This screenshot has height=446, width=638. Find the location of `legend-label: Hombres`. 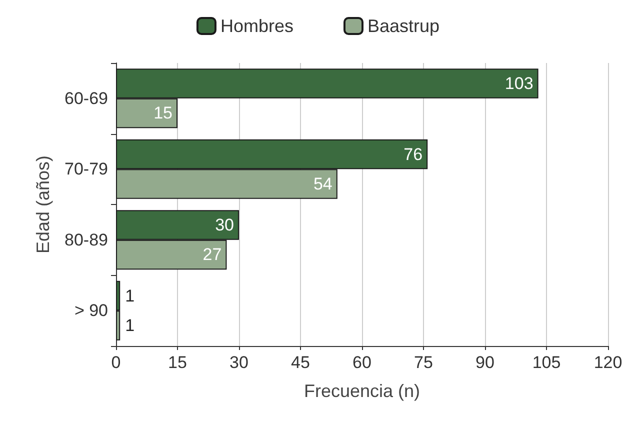

legend-label: Hombres is located at coordinates (257, 26).